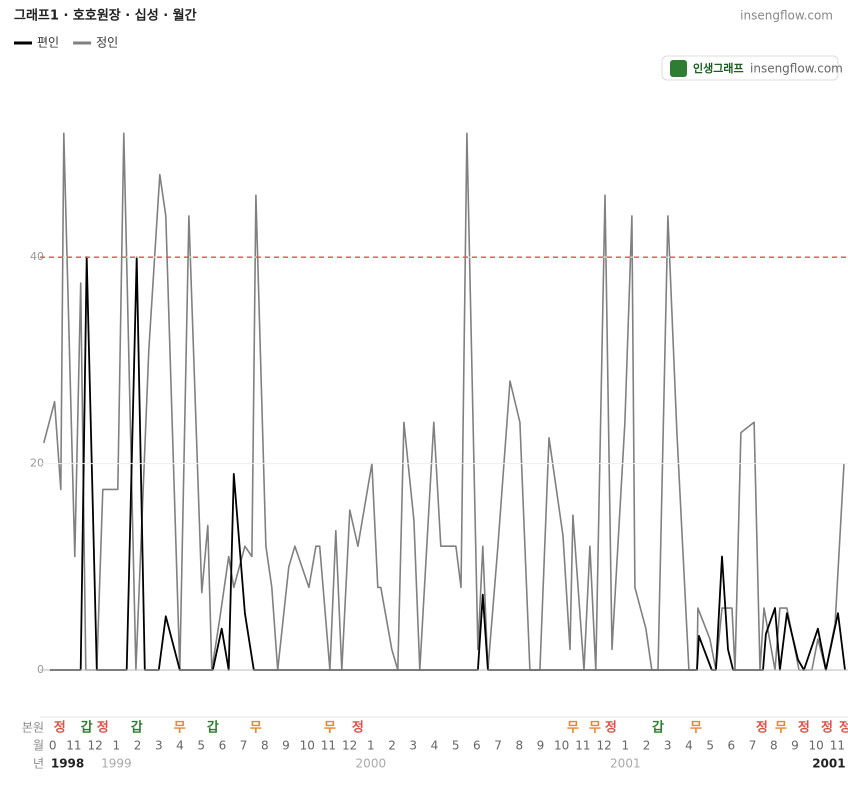 The width and height of the screenshot is (848, 790). What do you see at coordinates (371, 764) in the screenshot?
I see `year-label: 2000` at bounding box center [371, 764].